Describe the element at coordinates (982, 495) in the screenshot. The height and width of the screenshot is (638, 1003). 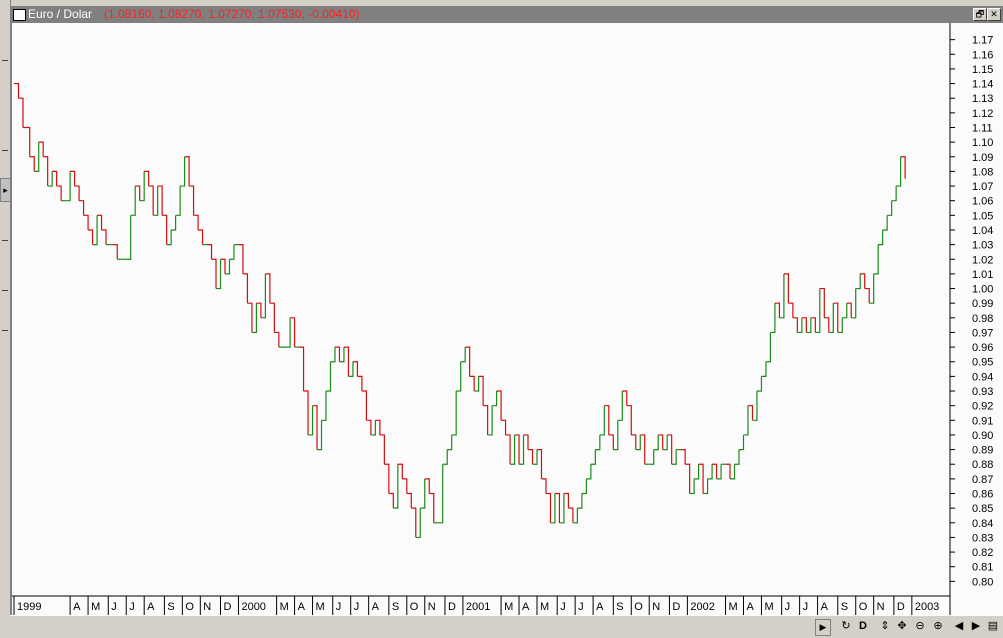
I see `y-tick-label: 0.86` at that location.